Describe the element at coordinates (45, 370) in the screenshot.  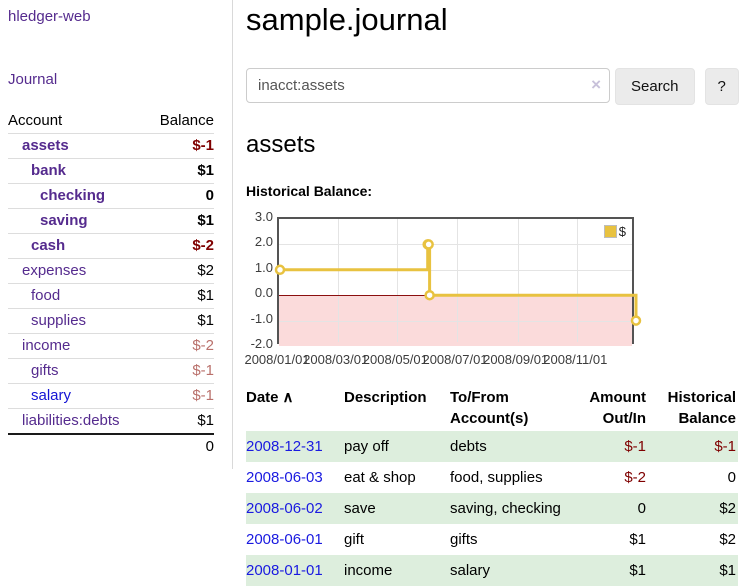
I see `account-link-gifts: gifts` at that location.